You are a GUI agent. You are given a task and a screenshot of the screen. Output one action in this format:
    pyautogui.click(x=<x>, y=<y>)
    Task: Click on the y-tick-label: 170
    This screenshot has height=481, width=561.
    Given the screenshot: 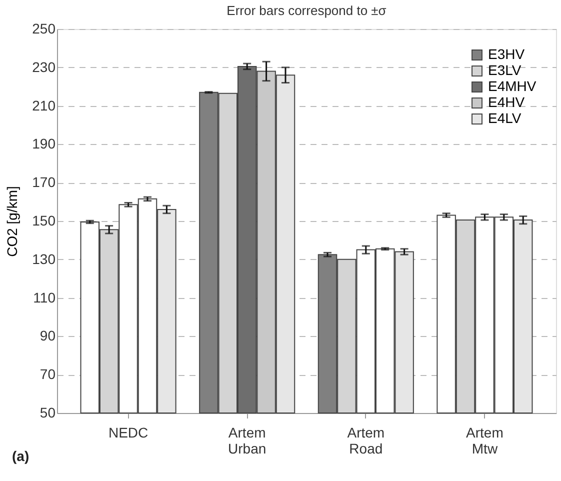 What is the action you would take?
    pyautogui.click(x=44, y=182)
    